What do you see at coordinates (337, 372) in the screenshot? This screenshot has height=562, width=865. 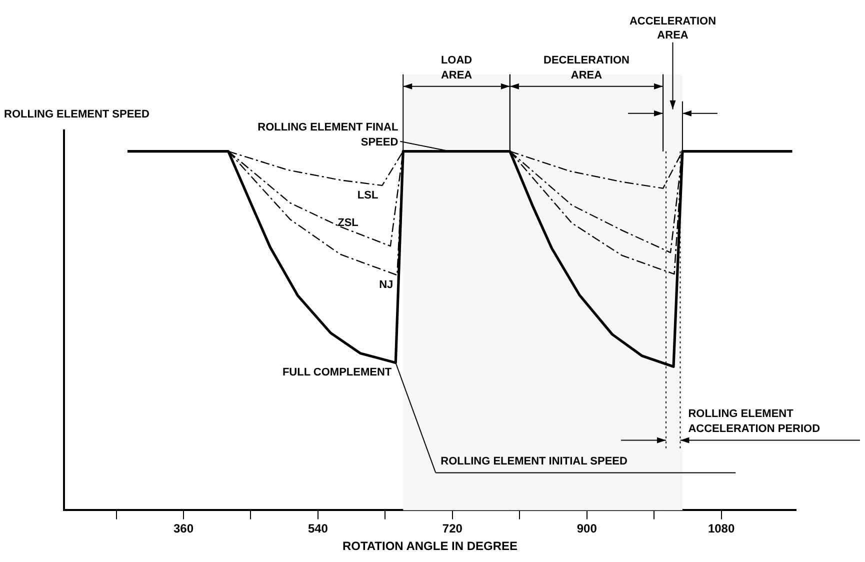 I see `series-label: FULL COMPLEMENT` at bounding box center [337, 372].